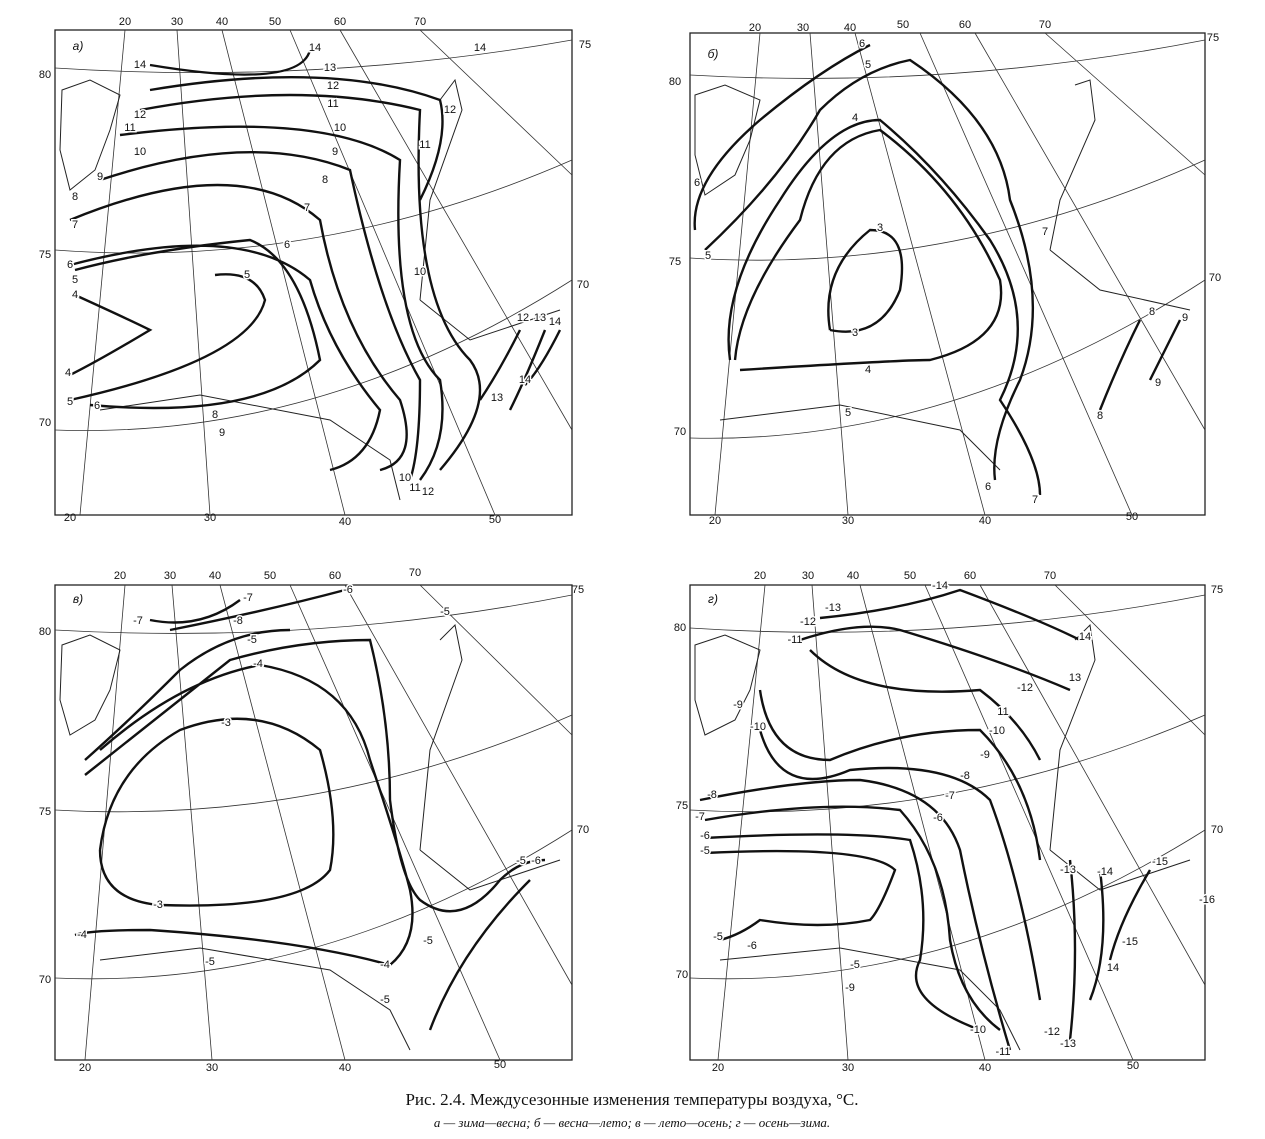 This screenshot has width=1265, height=1139. What do you see at coordinates (1207, 900) in the screenshot?
I see `isotherm-label: -16` at bounding box center [1207, 900].